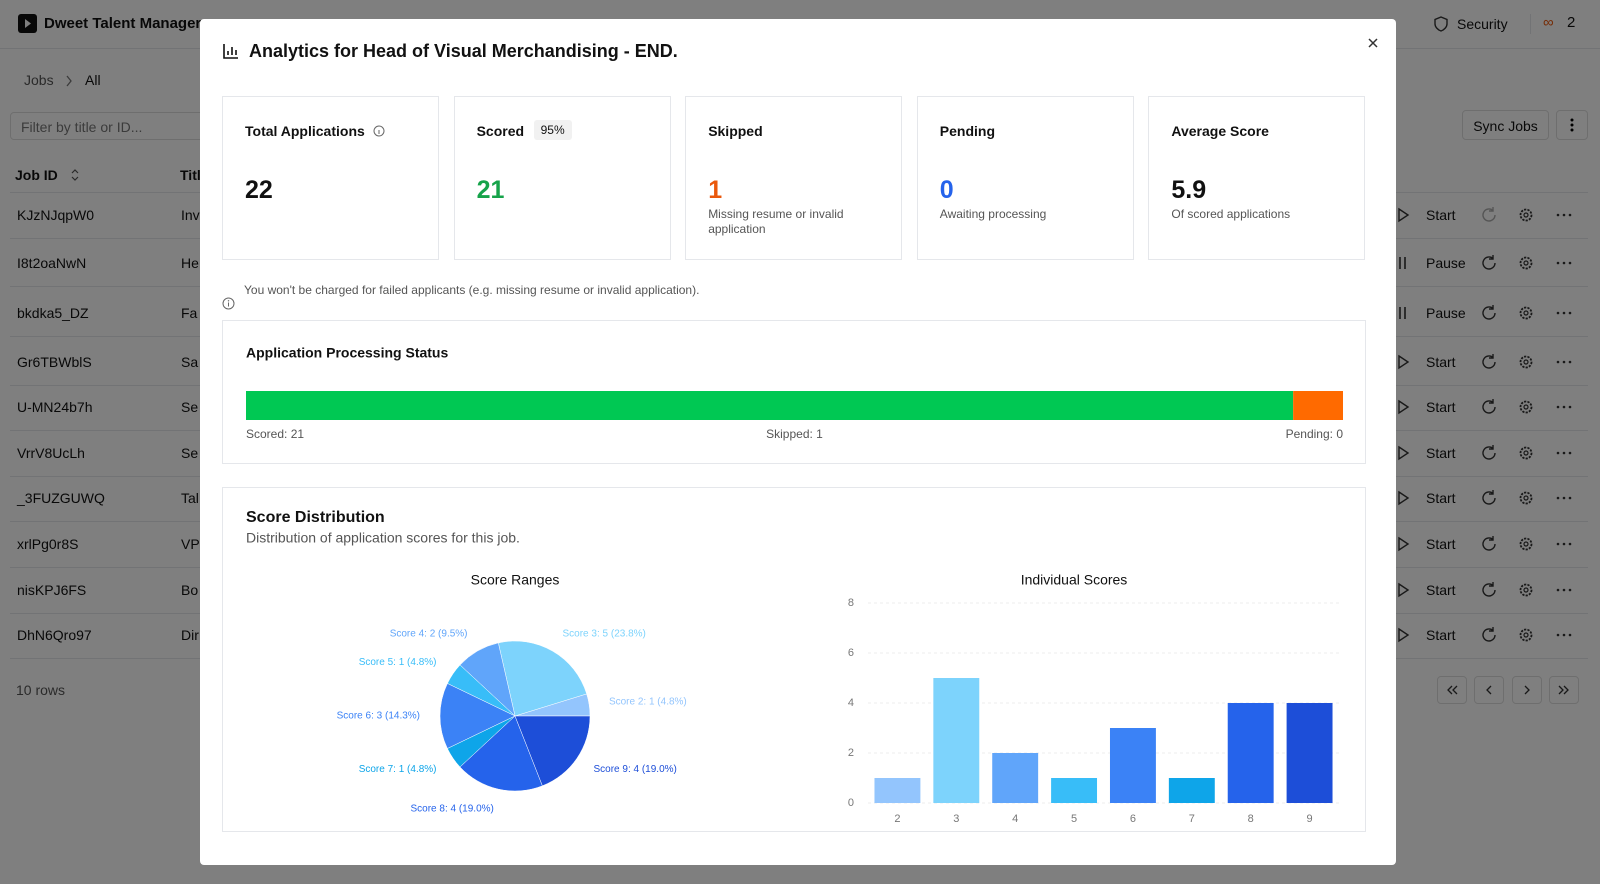  Describe the element at coordinates (562, 178) in the screenshot. I see `stat-card: Scored 95% 21` at that location.